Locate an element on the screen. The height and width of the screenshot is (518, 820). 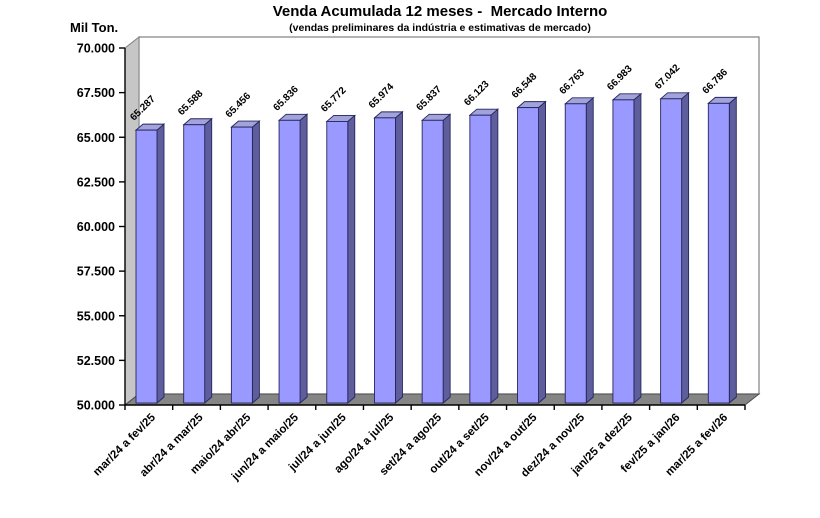
y-axis-tick-label: 70.000 is located at coordinates (96, 49).